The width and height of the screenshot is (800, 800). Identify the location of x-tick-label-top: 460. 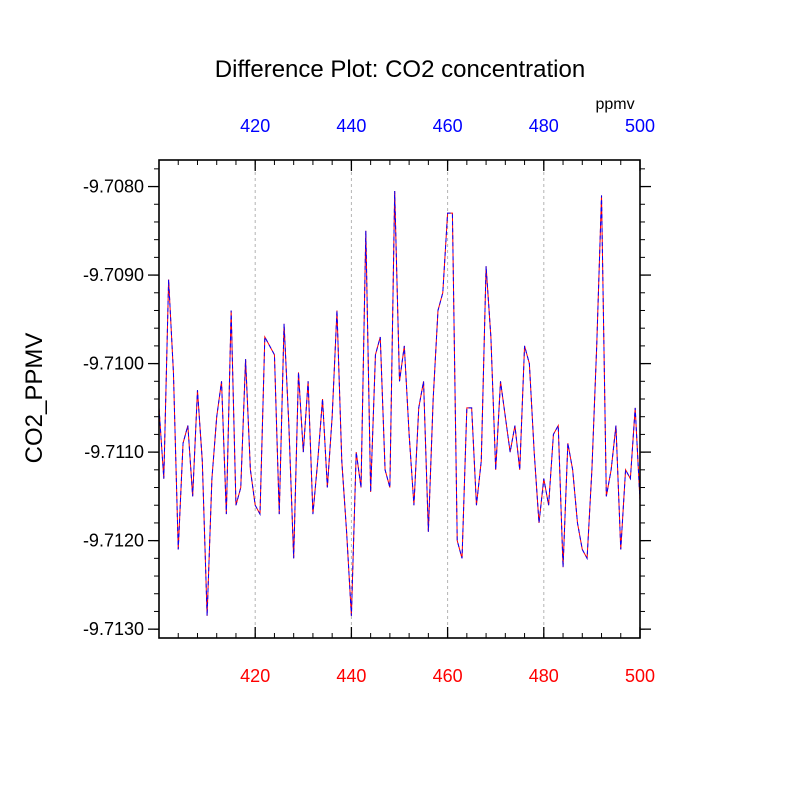
(448, 126).